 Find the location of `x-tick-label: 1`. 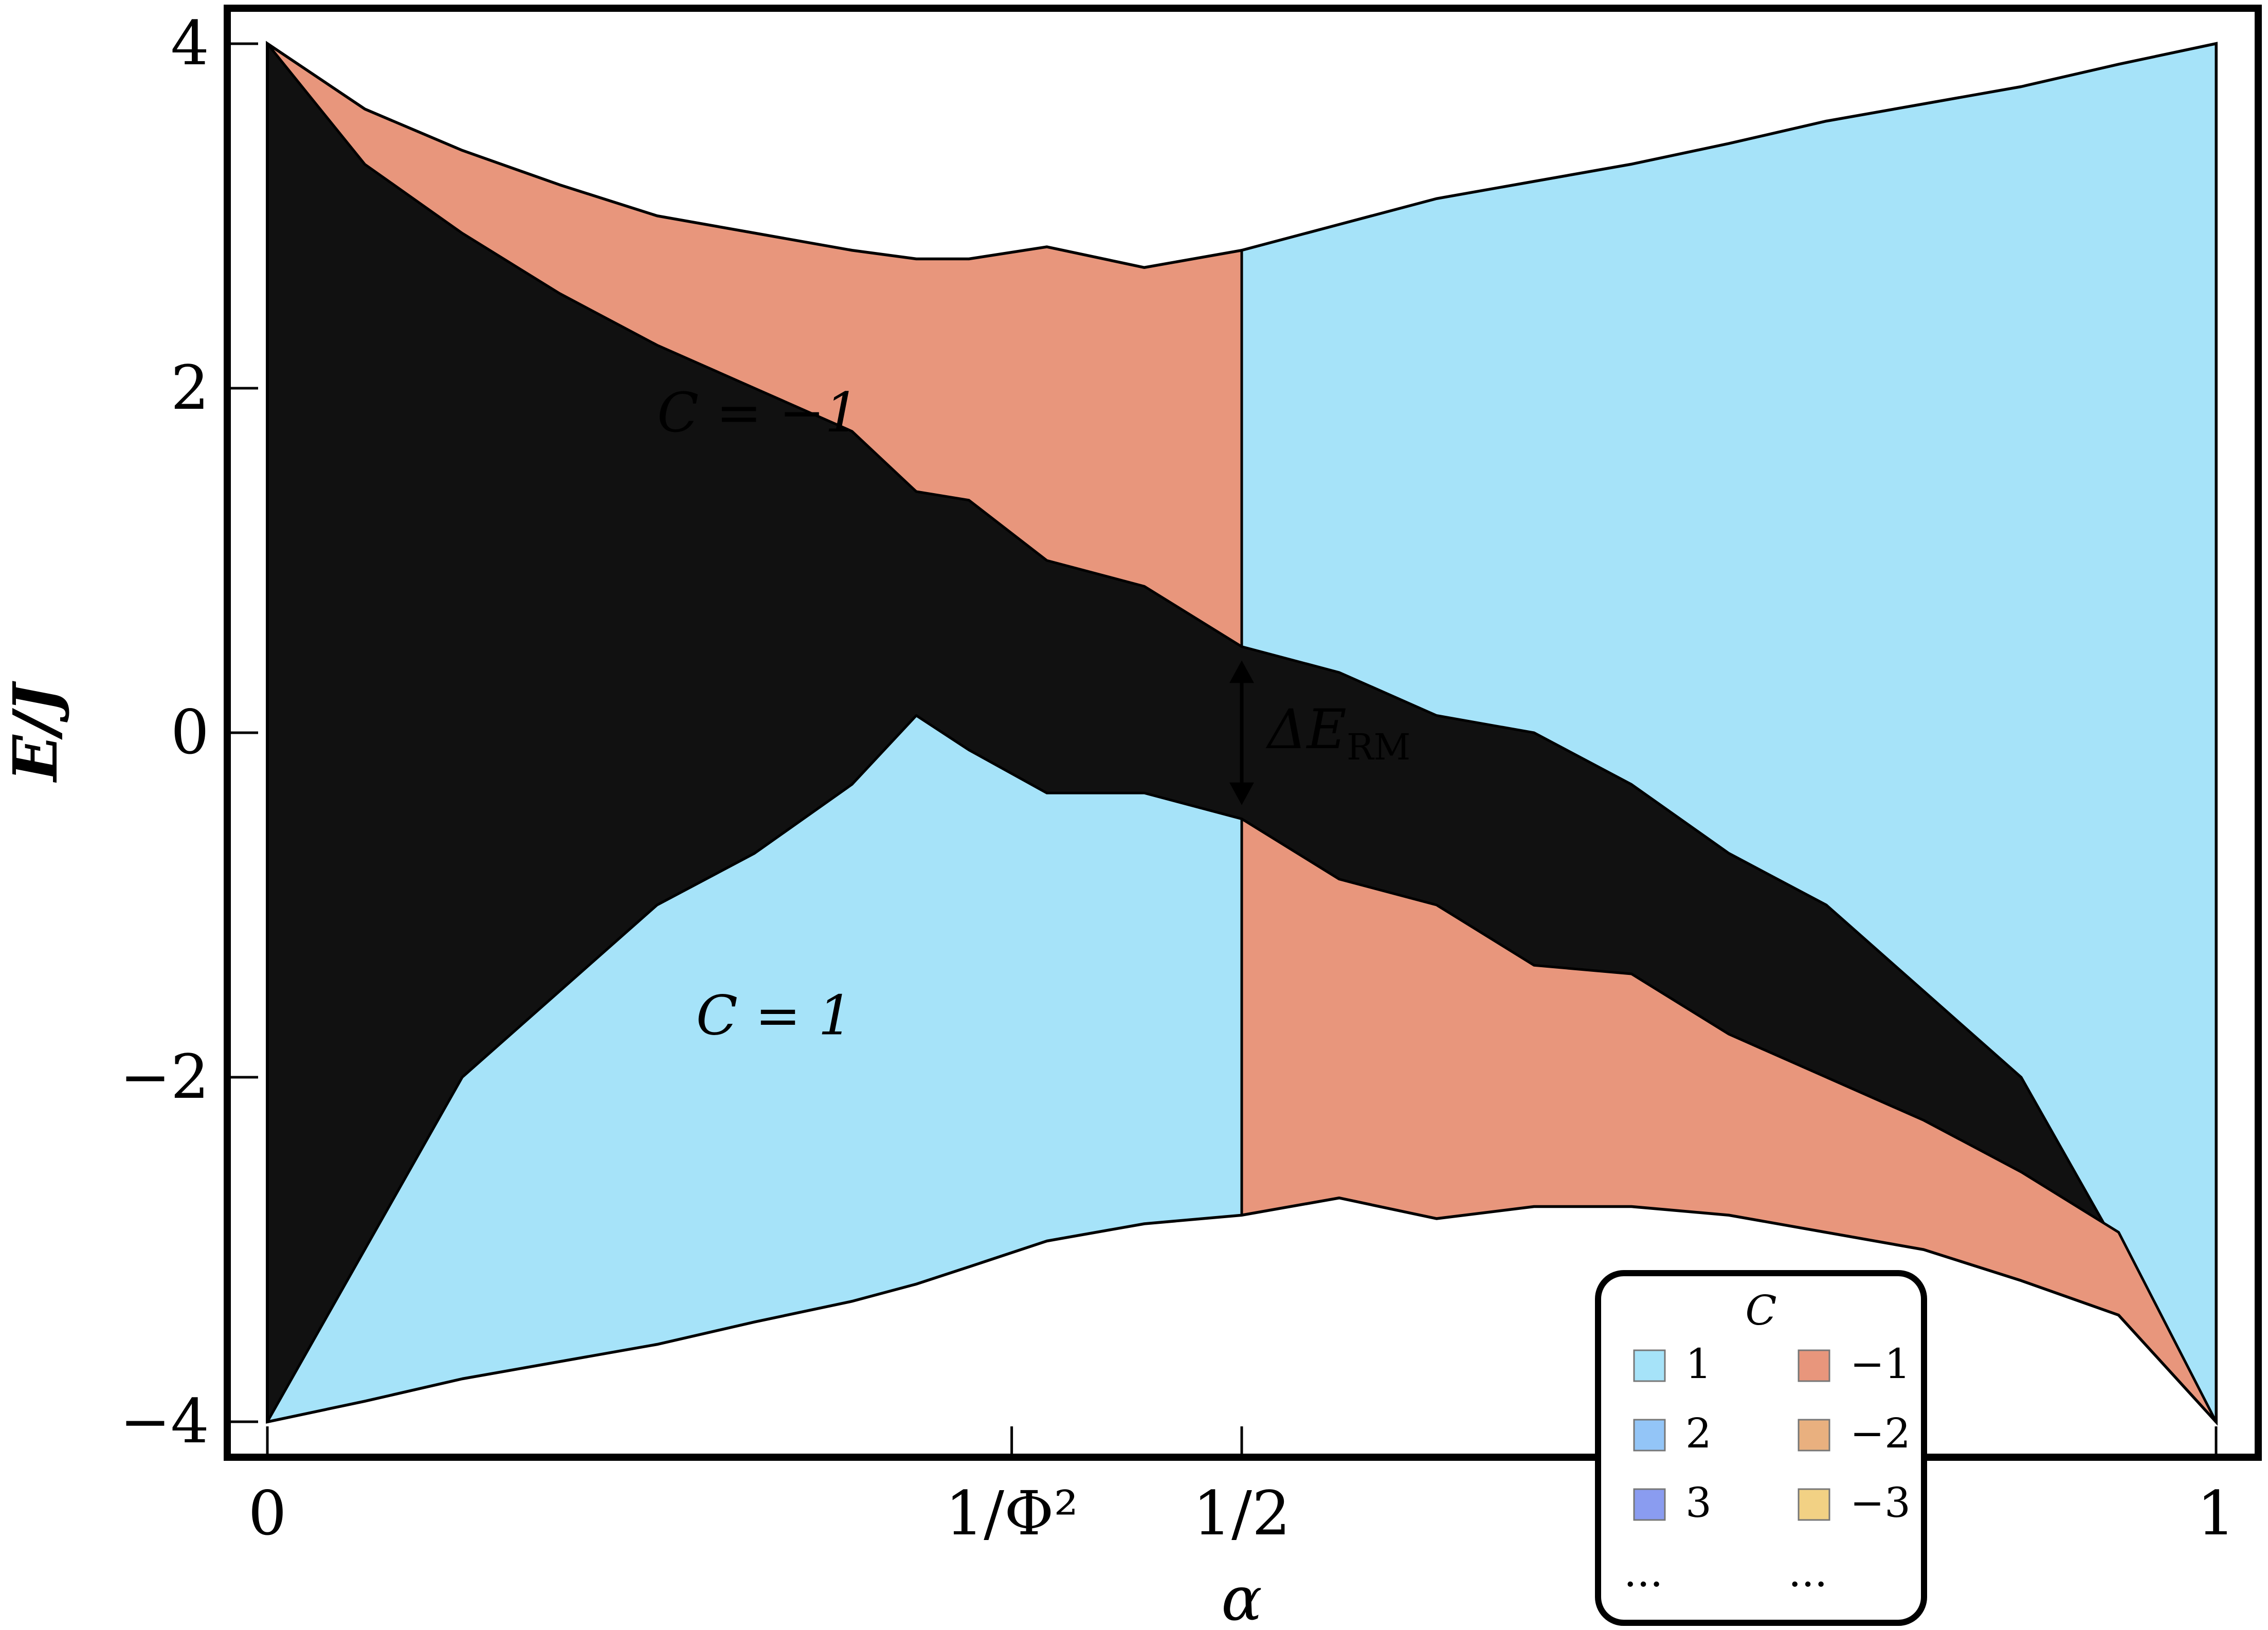

x-tick-label: 1 is located at coordinates (2216, 1514).